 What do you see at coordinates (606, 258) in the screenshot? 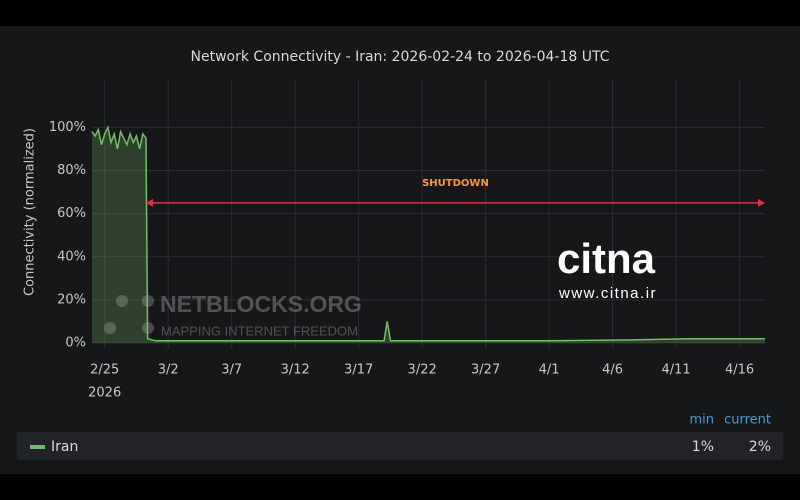
I see `citna-logo: citna` at bounding box center [606, 258].